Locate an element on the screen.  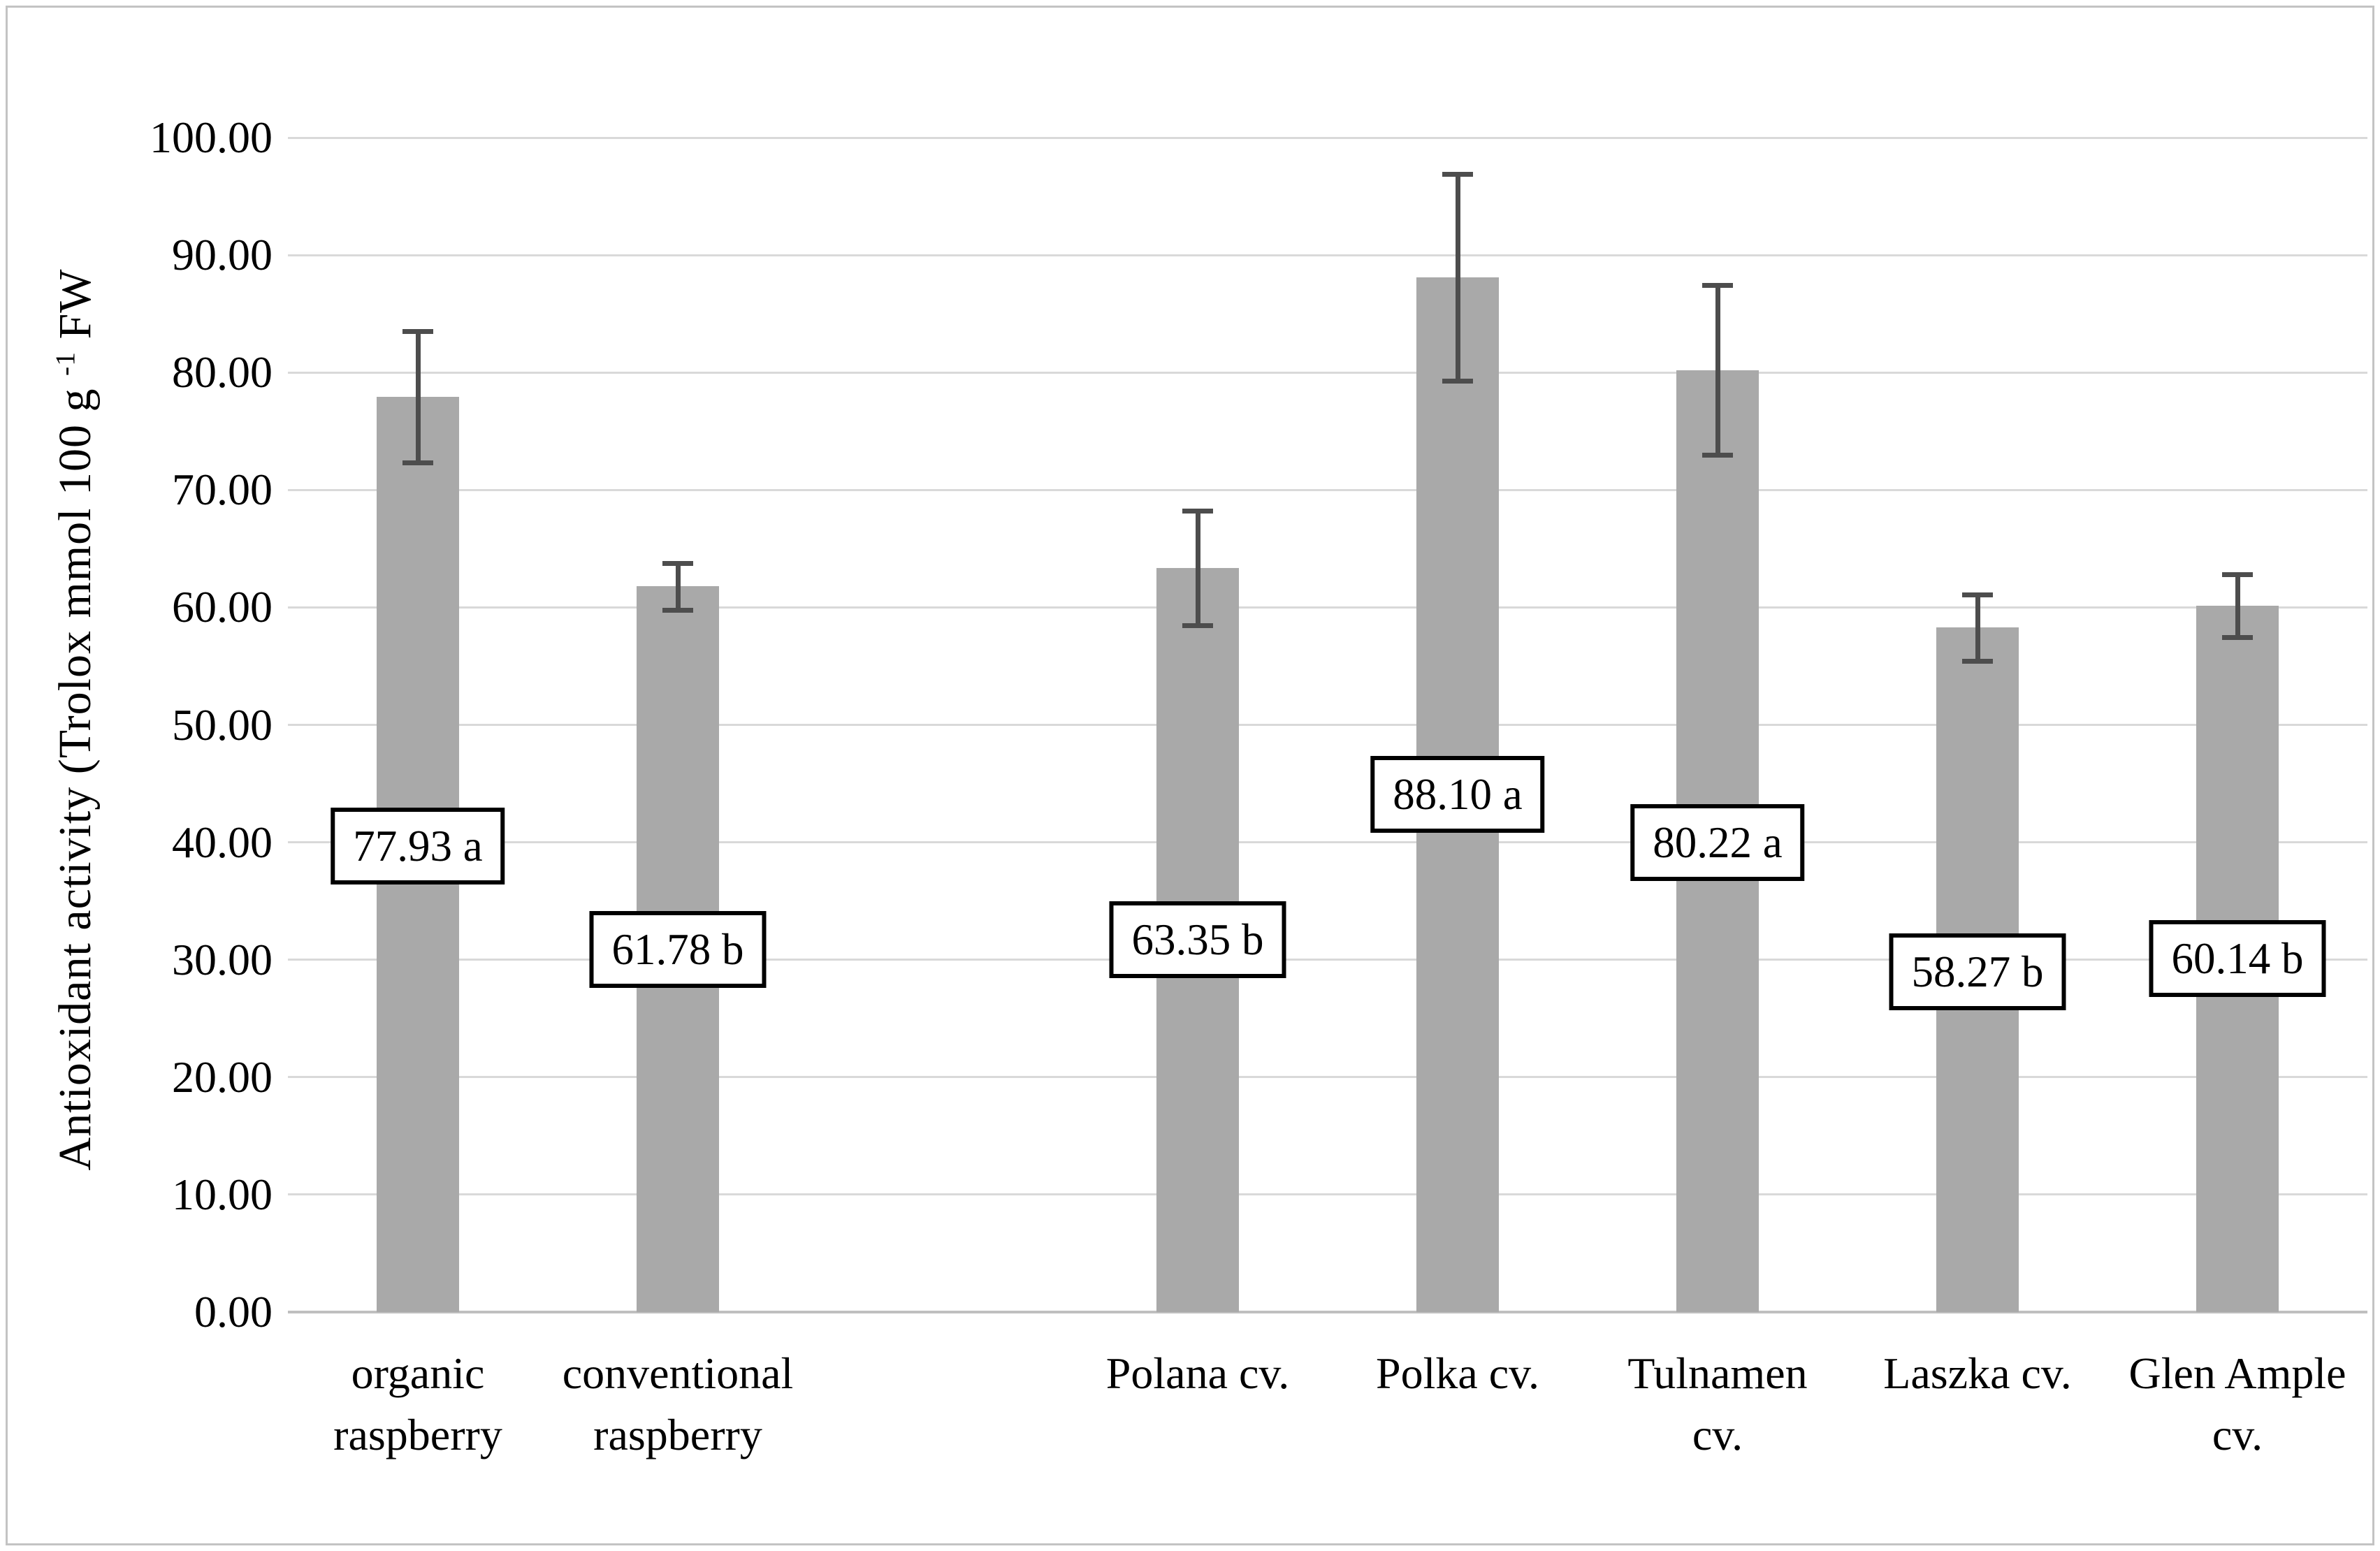
data-label: 80.22 a is located at coordinates (1717, 842).